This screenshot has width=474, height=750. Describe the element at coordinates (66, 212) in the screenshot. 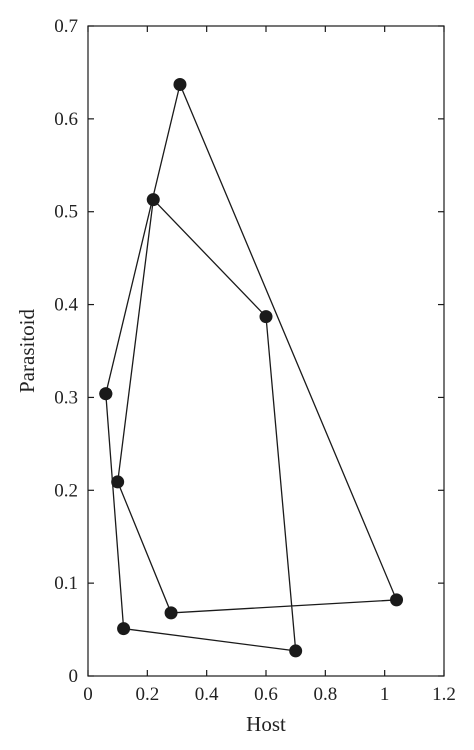

I see `y-tick-label: 0.5` at that location.